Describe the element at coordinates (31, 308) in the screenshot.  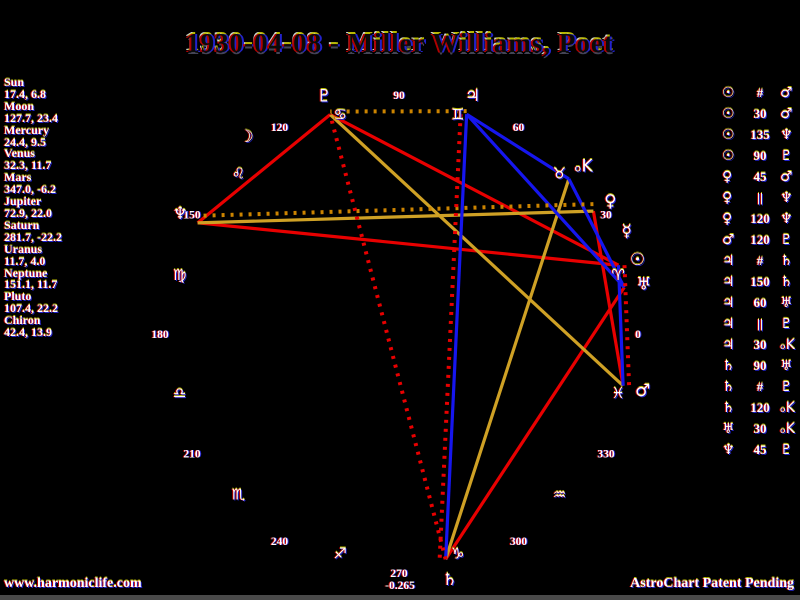
I see `planet-coords: 107.4, 22.2` at that location.